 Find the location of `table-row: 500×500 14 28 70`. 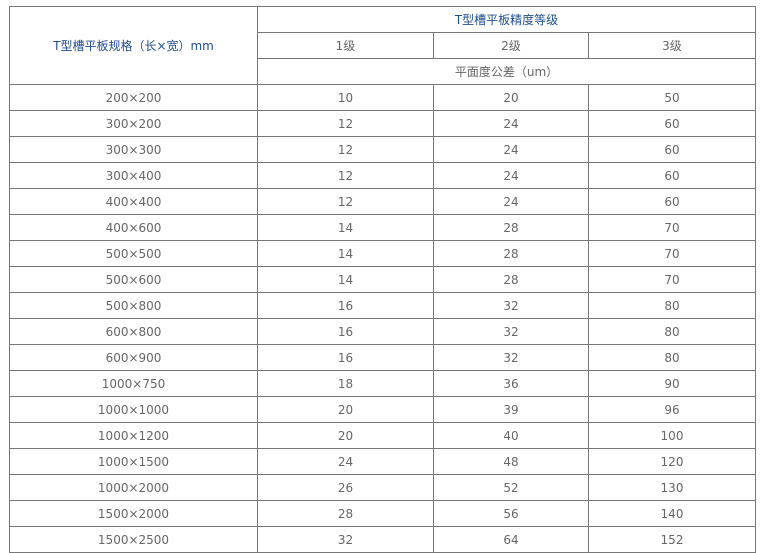

table-row: 500×500 14 28 70 is located at coordinates (382, 253).